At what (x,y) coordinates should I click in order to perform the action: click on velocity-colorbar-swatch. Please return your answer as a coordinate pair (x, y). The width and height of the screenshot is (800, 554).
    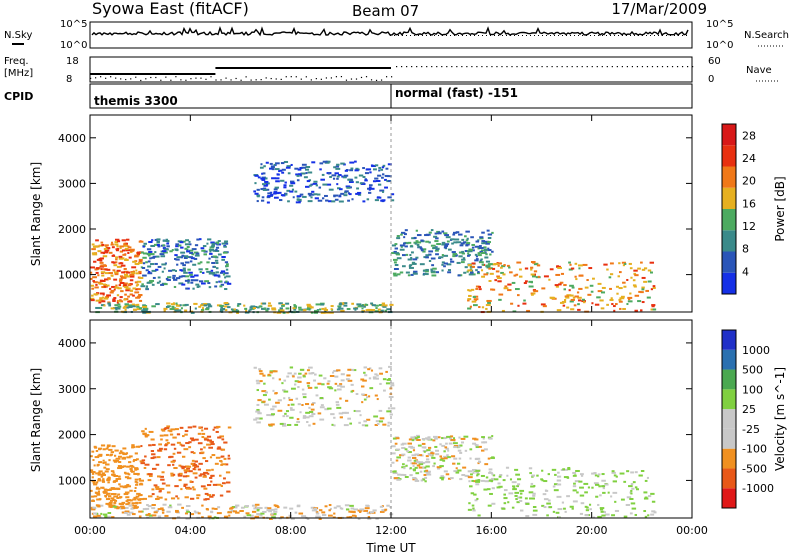
    Looking at the image, I should click on (729, 438).